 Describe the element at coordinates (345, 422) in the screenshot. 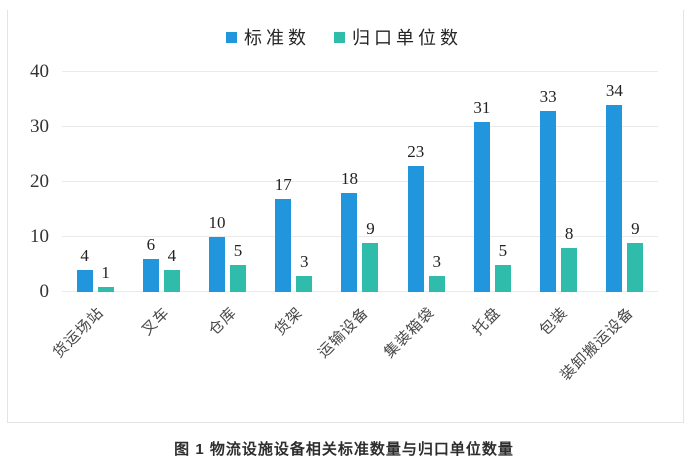

I see `image-border-bottom` at that location.